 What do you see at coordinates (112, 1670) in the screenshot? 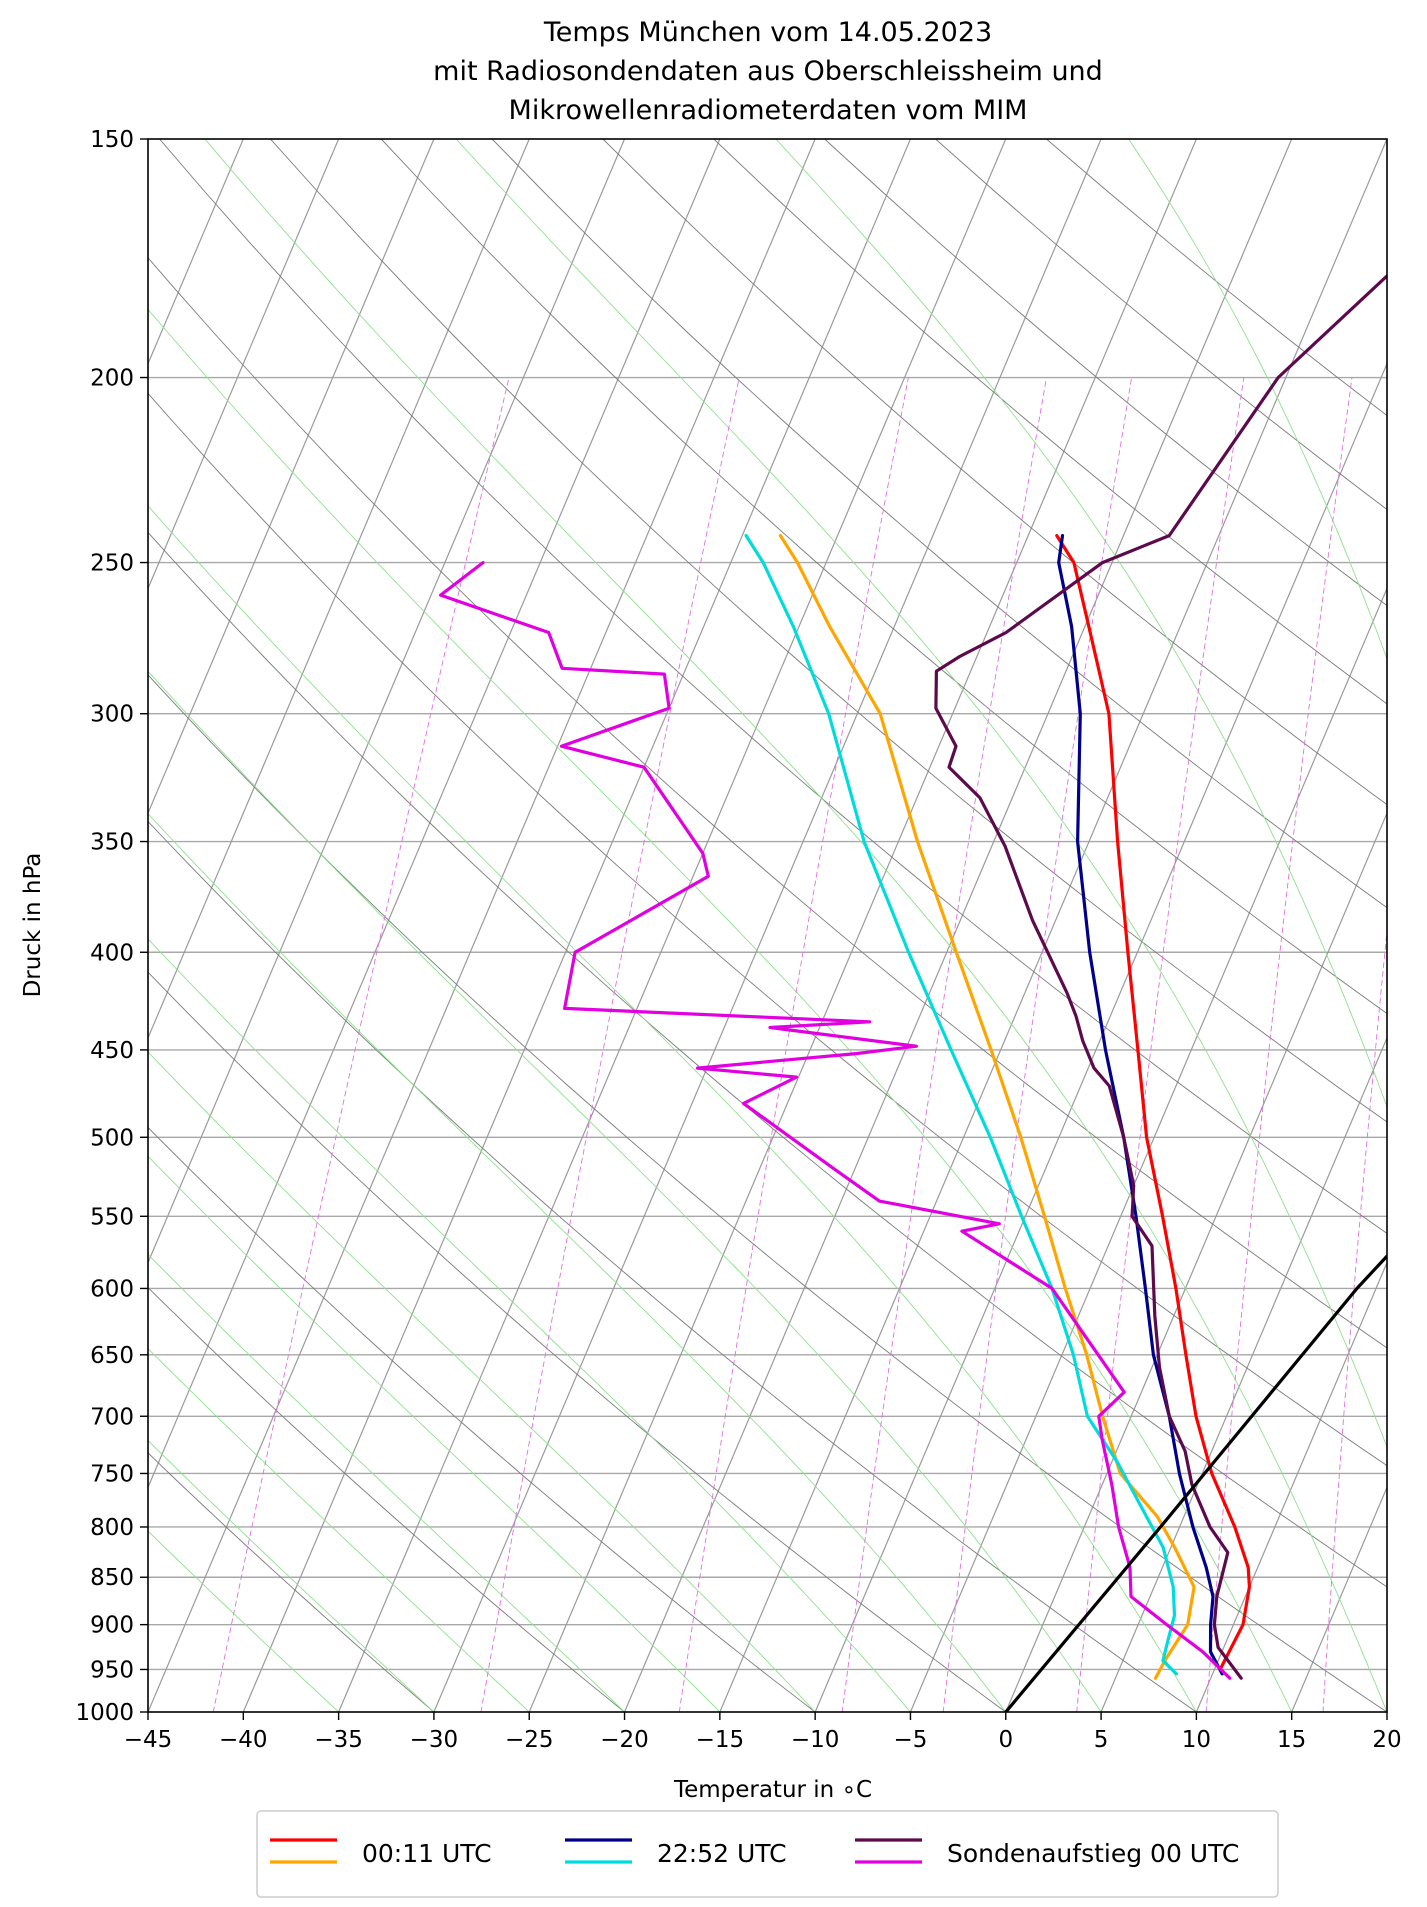
I see `y-tick-label: 950` at bounding box center [112, 1670].